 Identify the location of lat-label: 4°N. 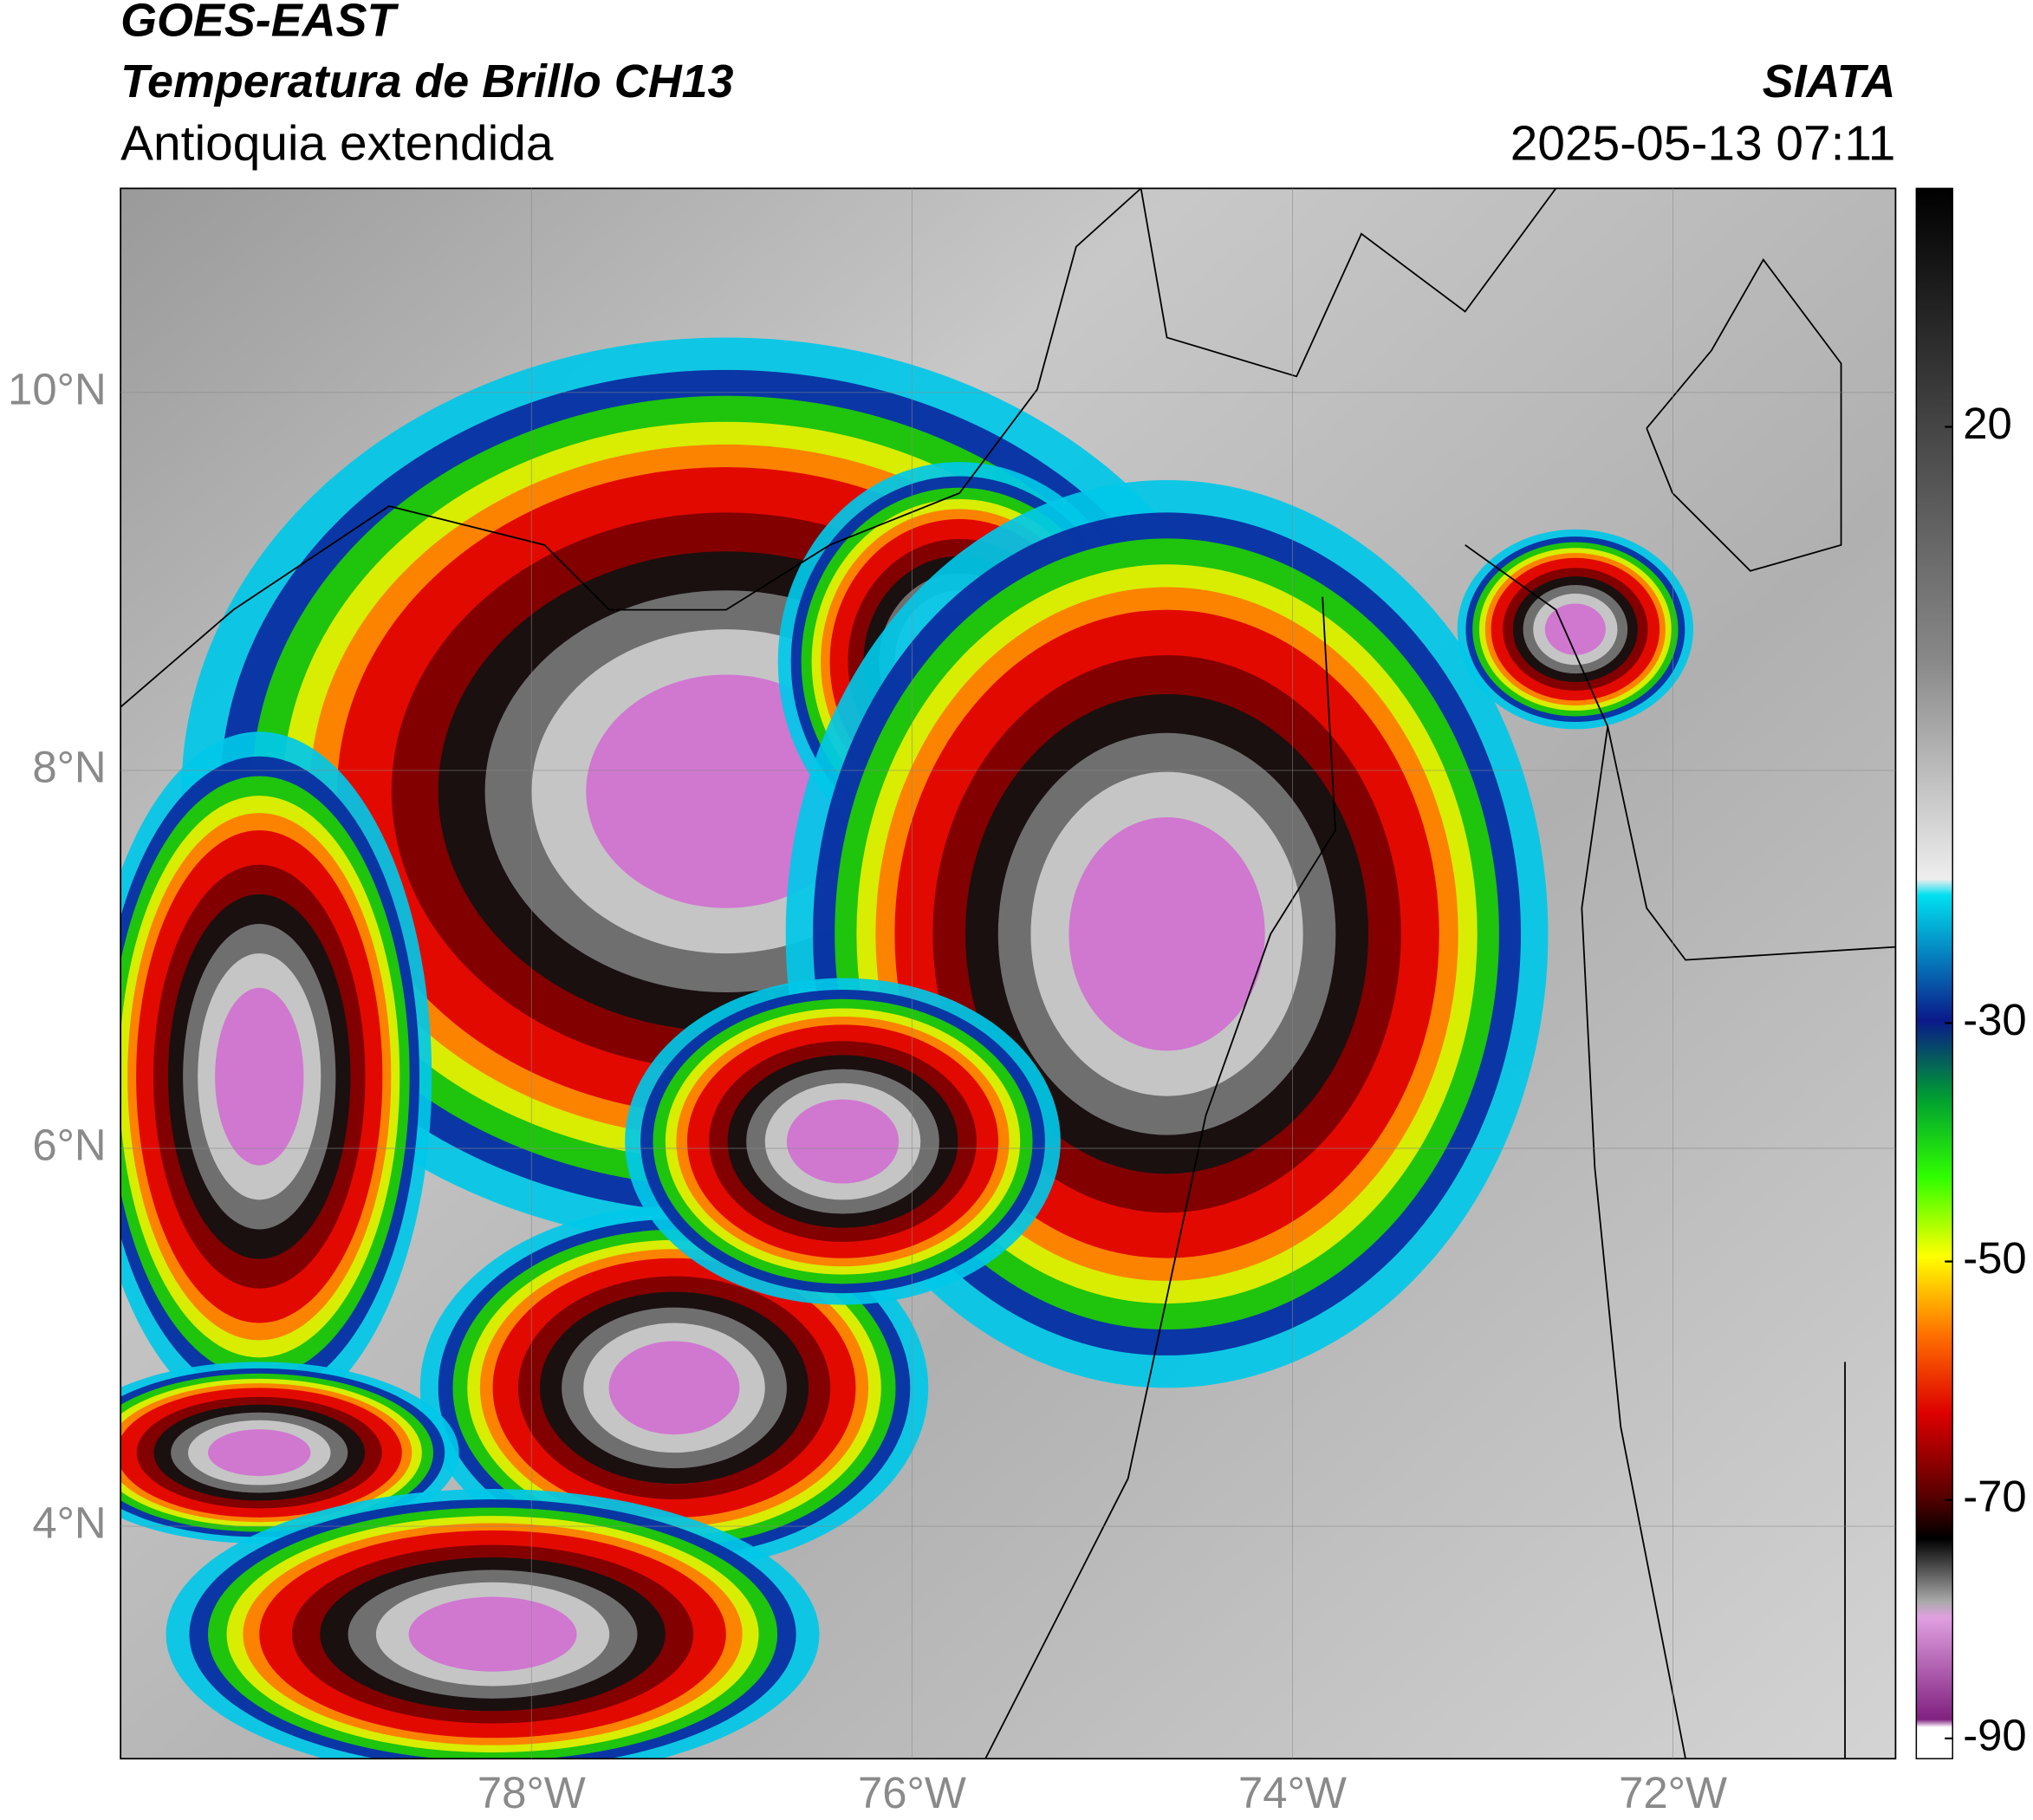
(69, 1523).